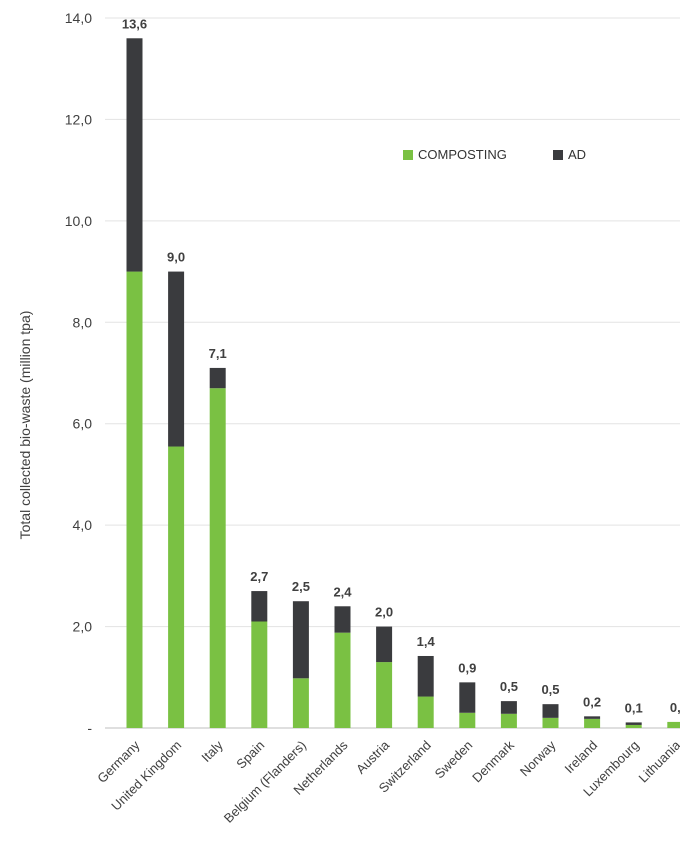 The height and width of the screenshot is (855, 680). Describe the element at coordinates (89, 728) in the screenshot. I see `y-tick-label: -` at that location.